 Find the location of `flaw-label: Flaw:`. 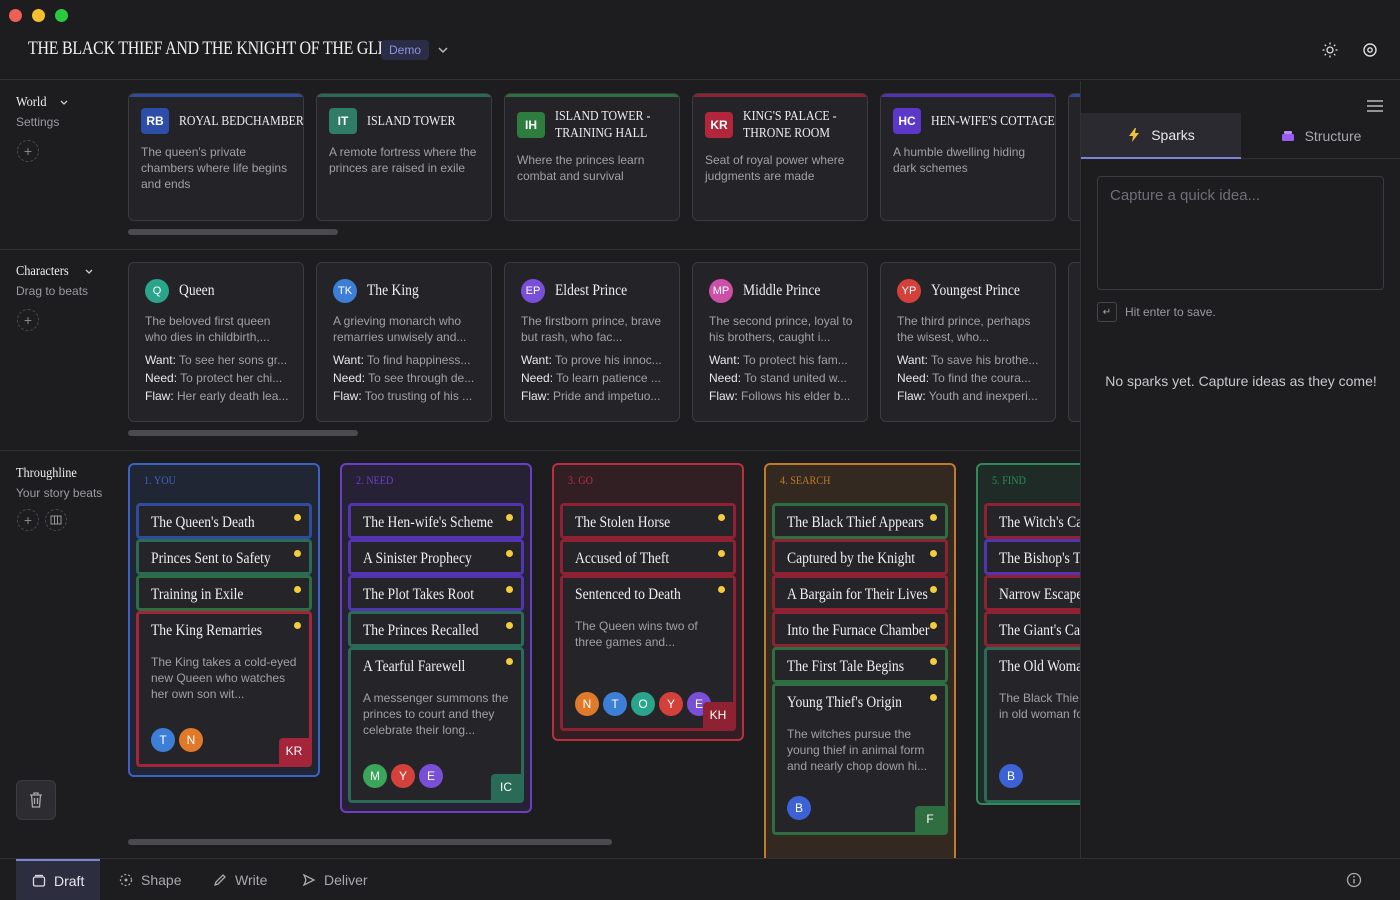

flaw-label: Flaw: is located at coordinates (723, 396).